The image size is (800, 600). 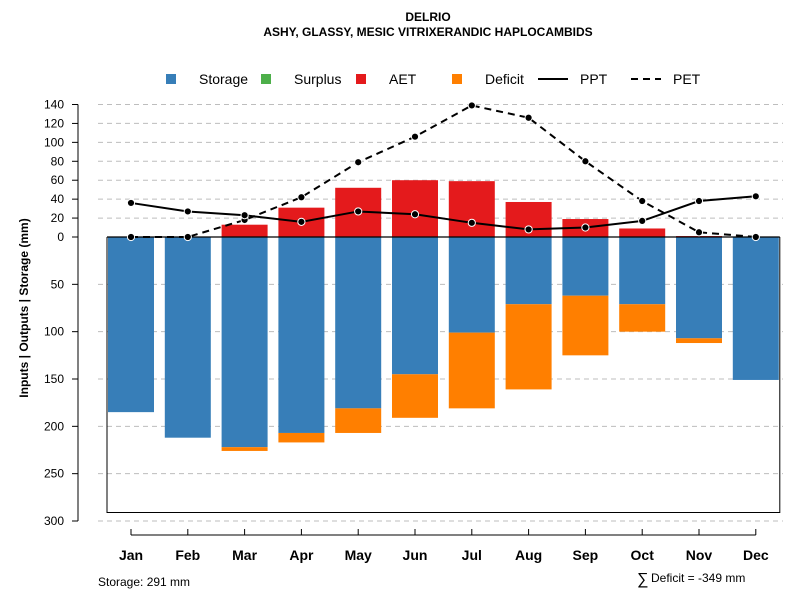 I want to click on x-tick-label: Nov, so click(x=699, y=555).